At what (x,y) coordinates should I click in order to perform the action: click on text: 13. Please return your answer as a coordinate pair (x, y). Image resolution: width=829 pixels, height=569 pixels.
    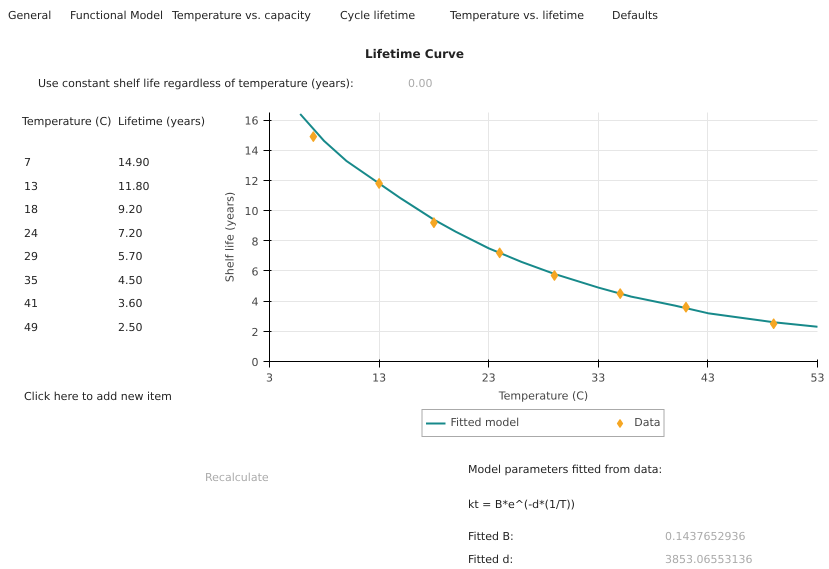
    Looking at the image, I should click on (31, 186).